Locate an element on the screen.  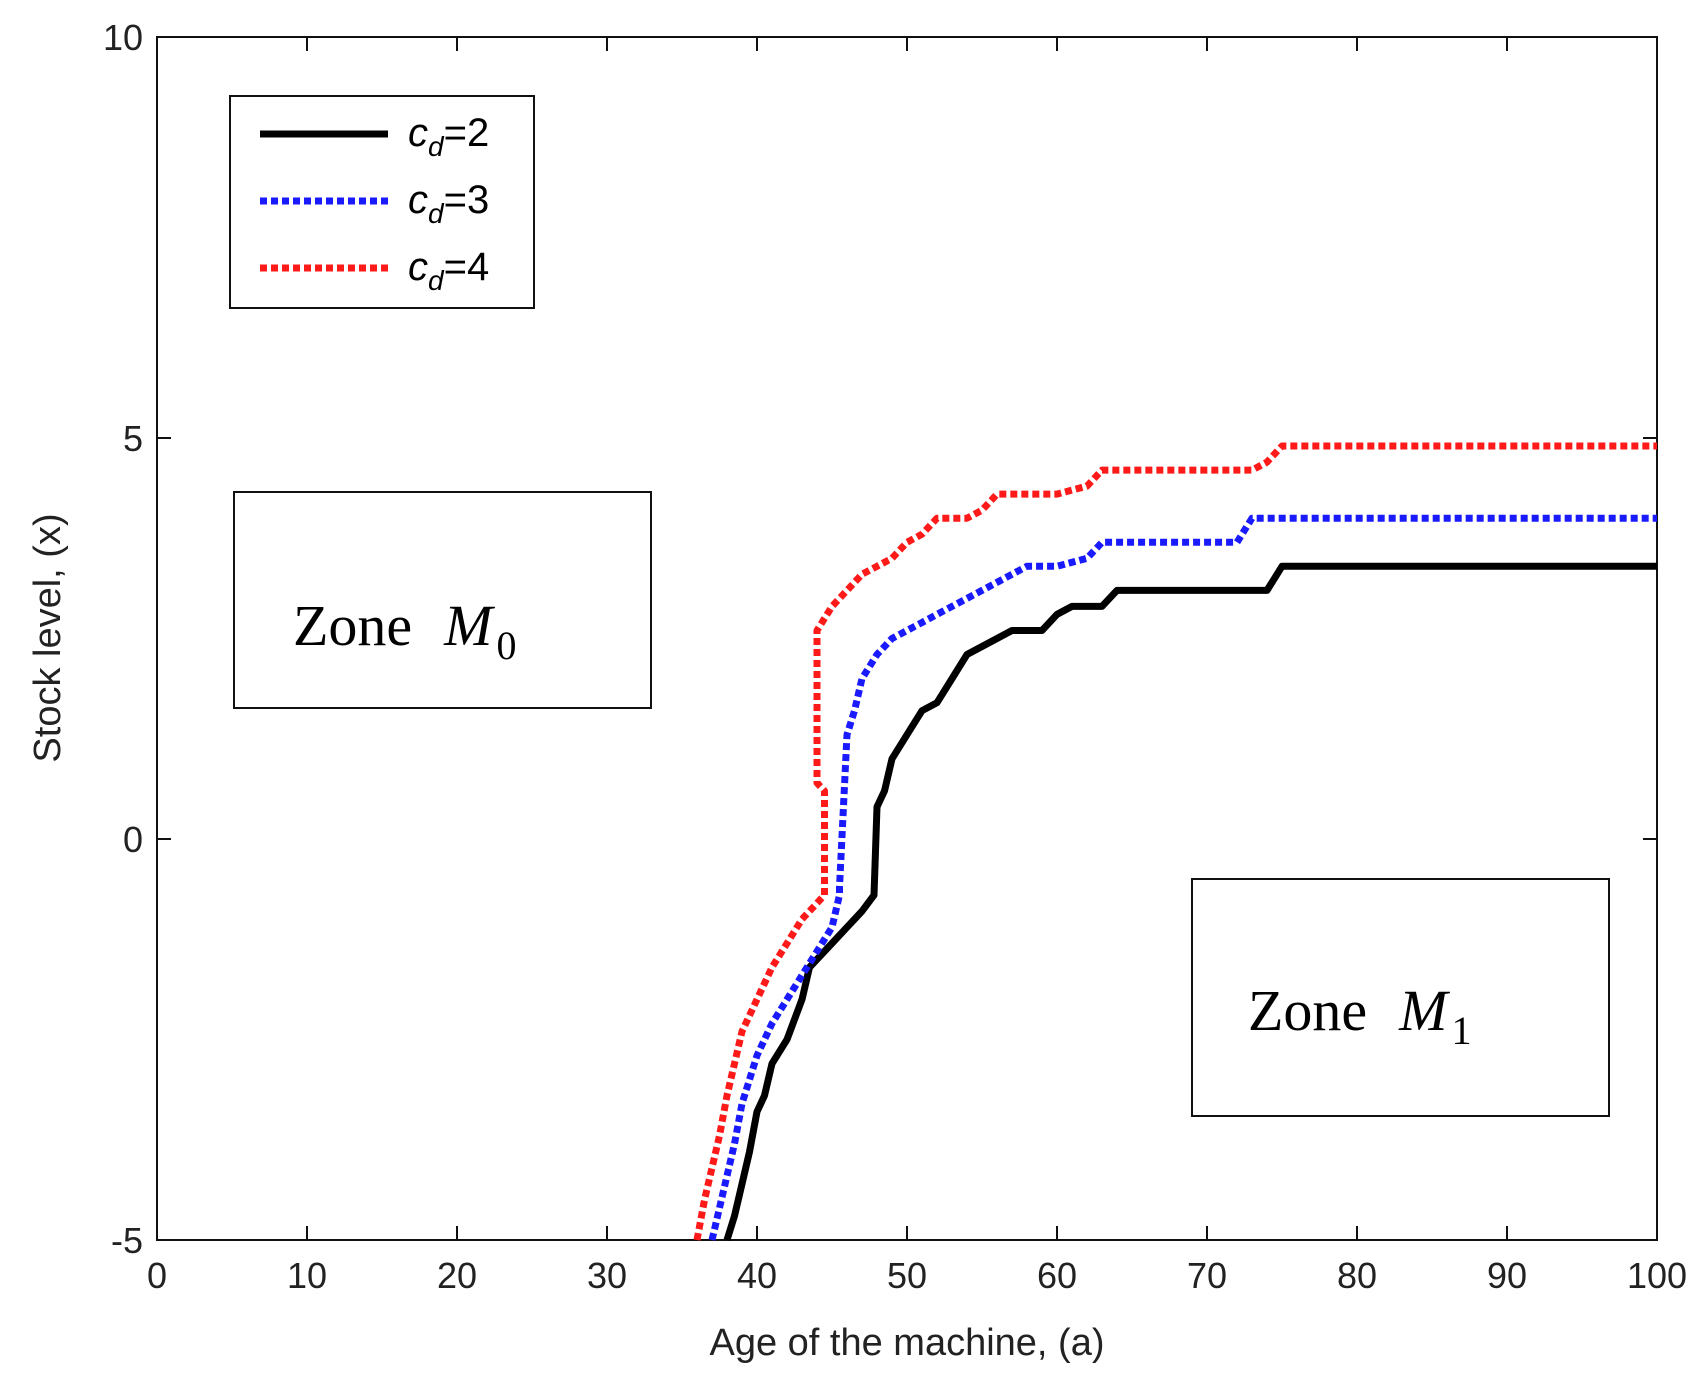
zone-m0-box: Zone M 0 is located at coordinates (442, 600).